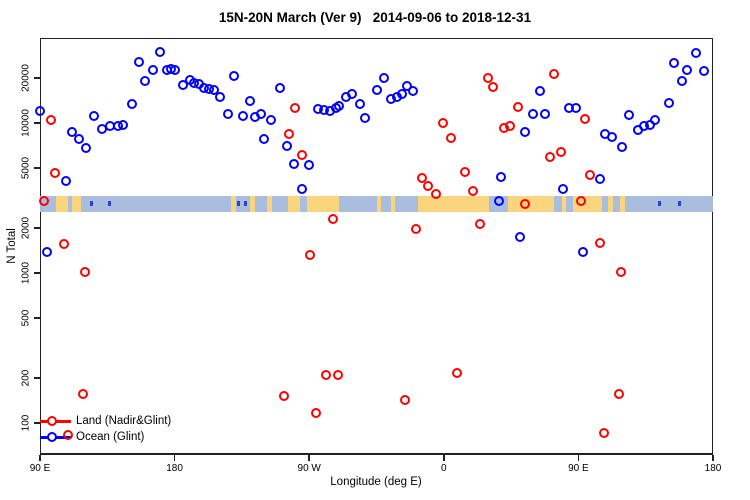 This screenshot has height=500, width=750. What do you see at coordinates (124, 420) in the screenshot?
I see `legend-label-land: Land (Nadir&Glint)` at bounding box center [124, 420].